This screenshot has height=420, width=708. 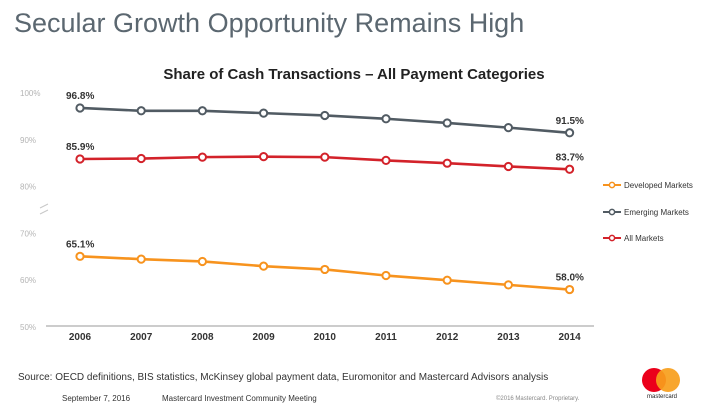 I want to click on slide-title: Secular Growth Opportunity Remains High, so click(x=269, y=23).